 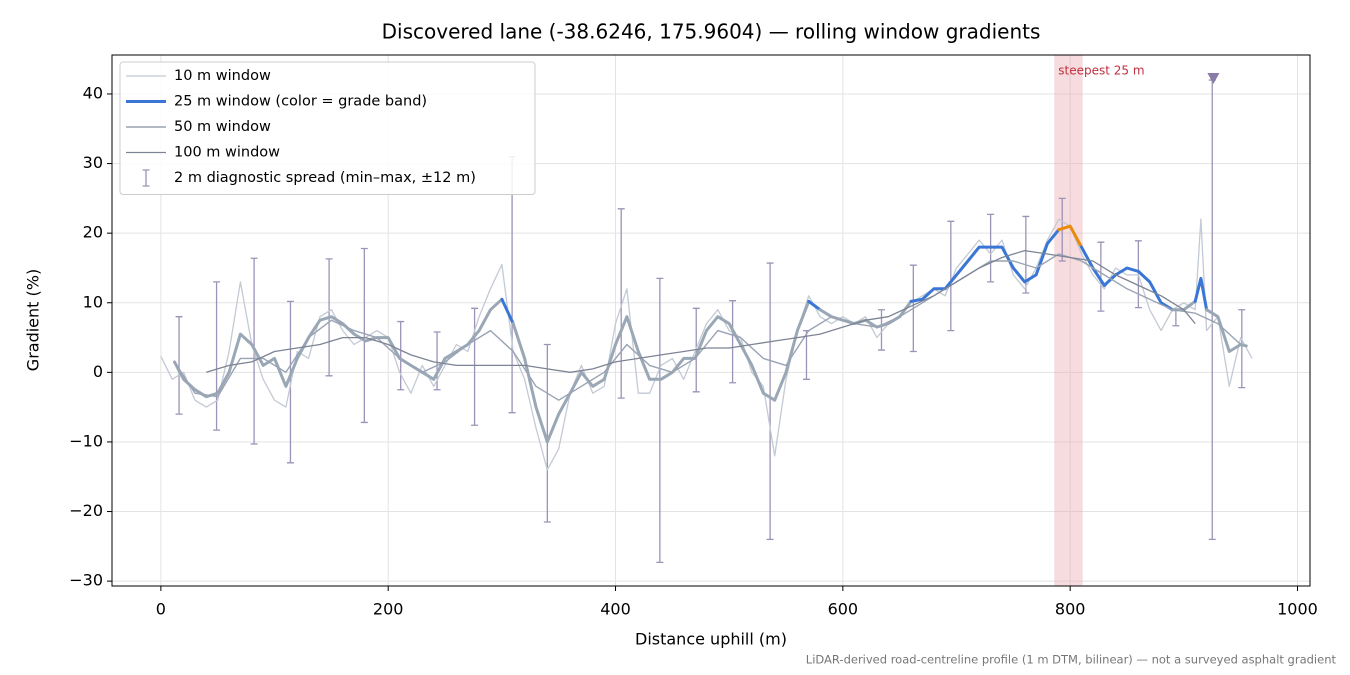 What do you see at coordinates (843, 609) in the screenshot?
I see `x-tick-label: 600` at bounding box center [843, 609].